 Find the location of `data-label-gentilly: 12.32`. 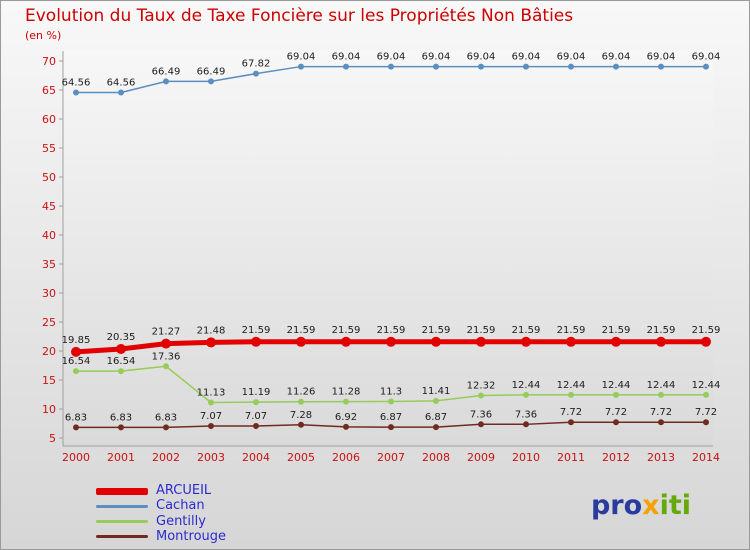

data-label-gentilly: 12.32 is located at coordinates (481, 386).